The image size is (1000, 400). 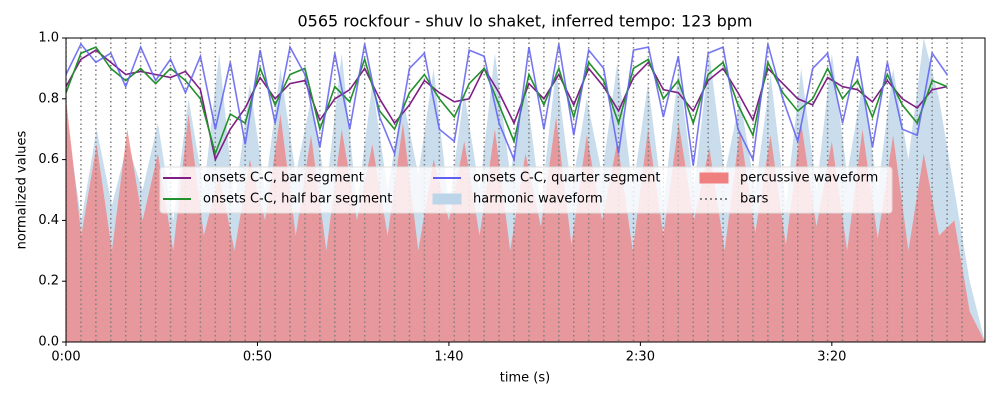 I want to click on x-tick-label: 1:40, so click(x=448, y=357).